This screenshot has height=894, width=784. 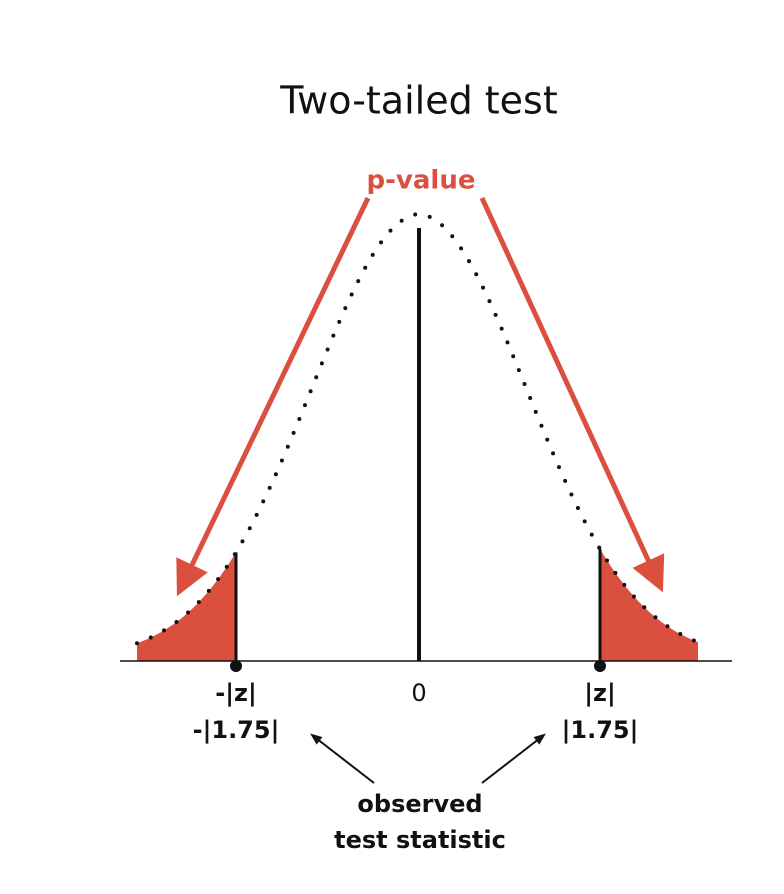 I want to click on caption-line1: observed, so click(x=419, y=804).